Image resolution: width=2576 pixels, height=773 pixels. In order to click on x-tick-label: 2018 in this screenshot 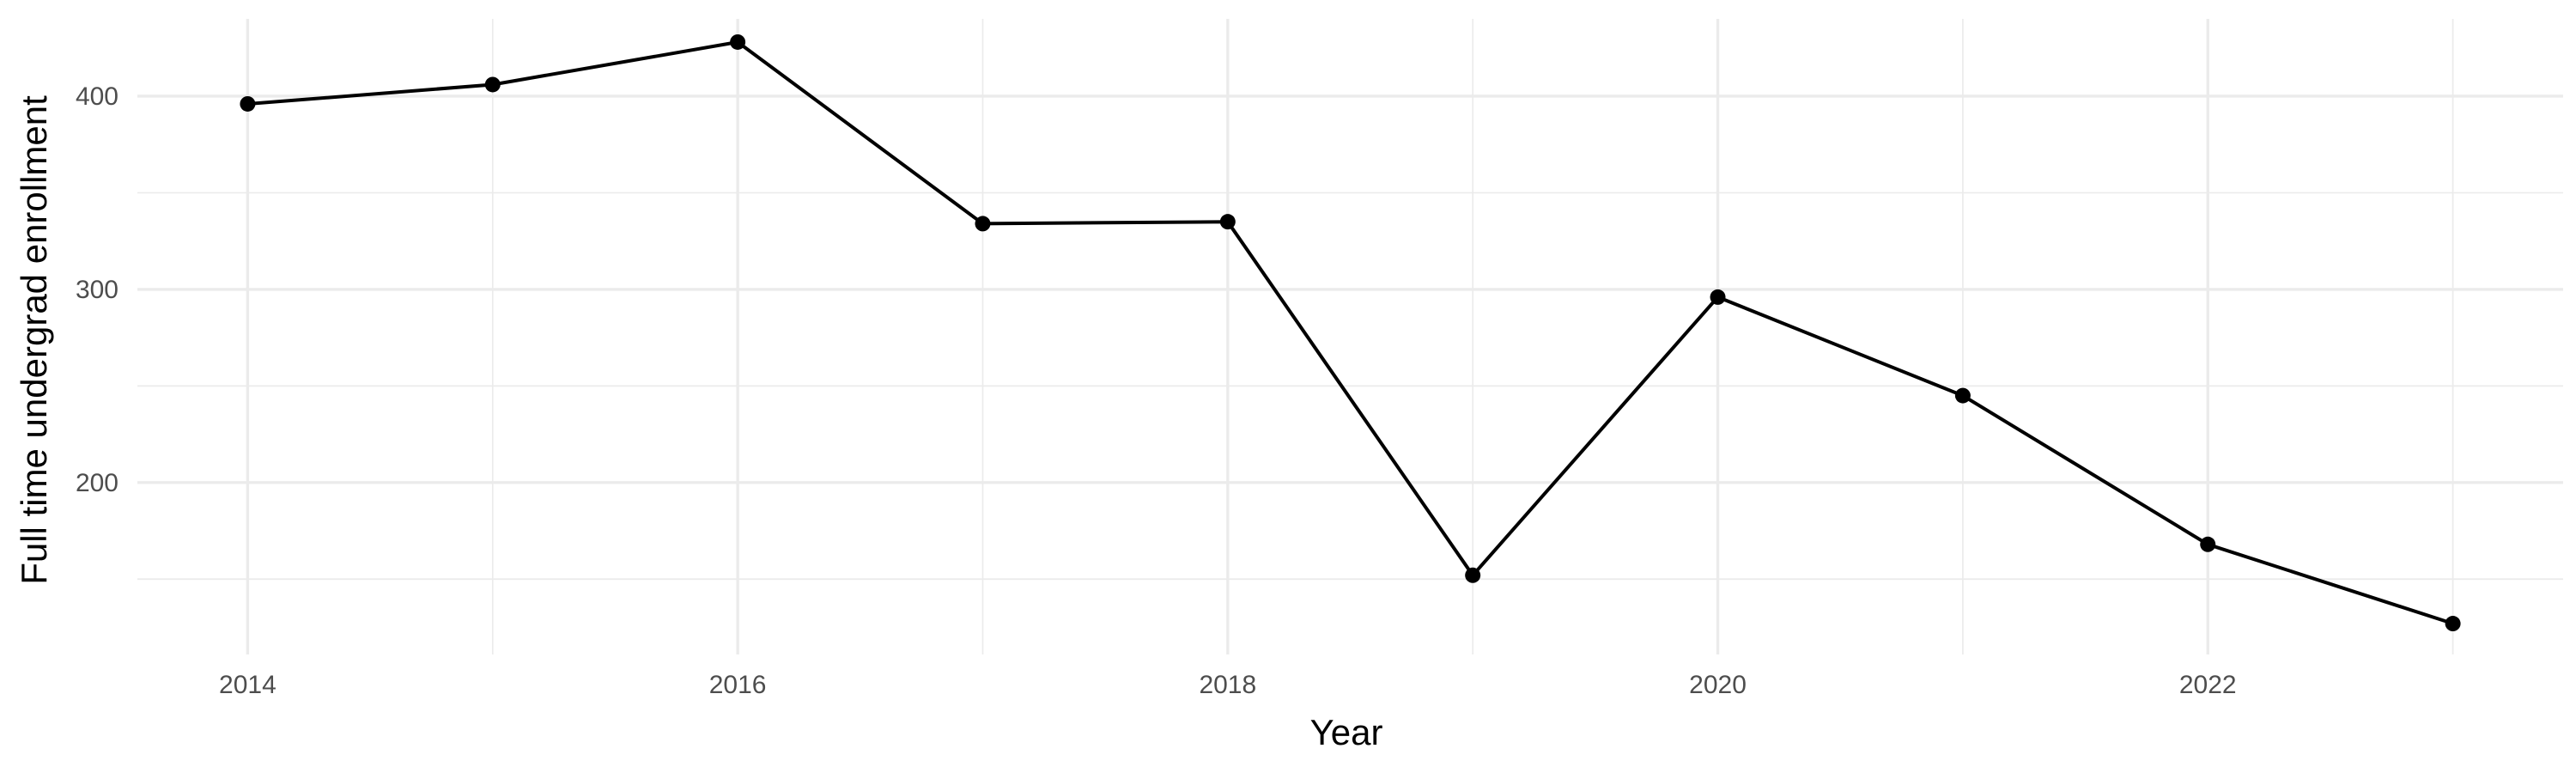, I will do `click(1228, 685)`.